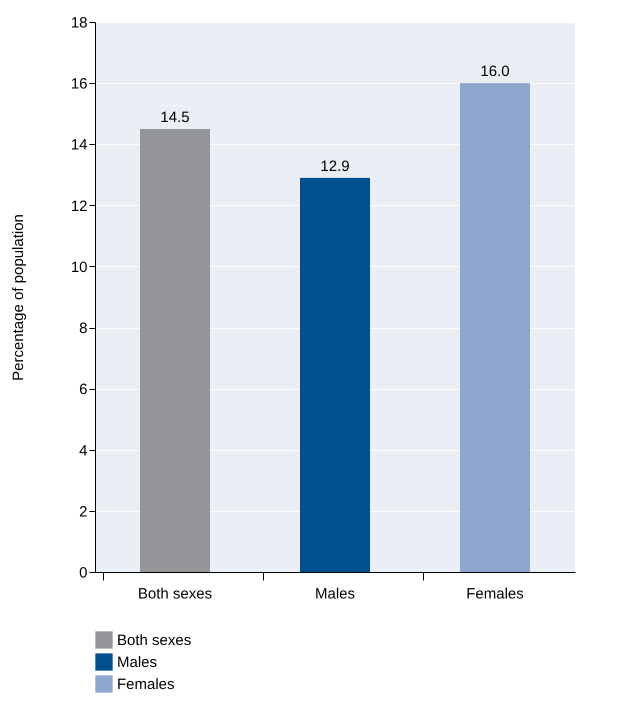  Describe the element at coordinates (495, 594) in the screenshot. I see `x-tick-label: Females` at that location.